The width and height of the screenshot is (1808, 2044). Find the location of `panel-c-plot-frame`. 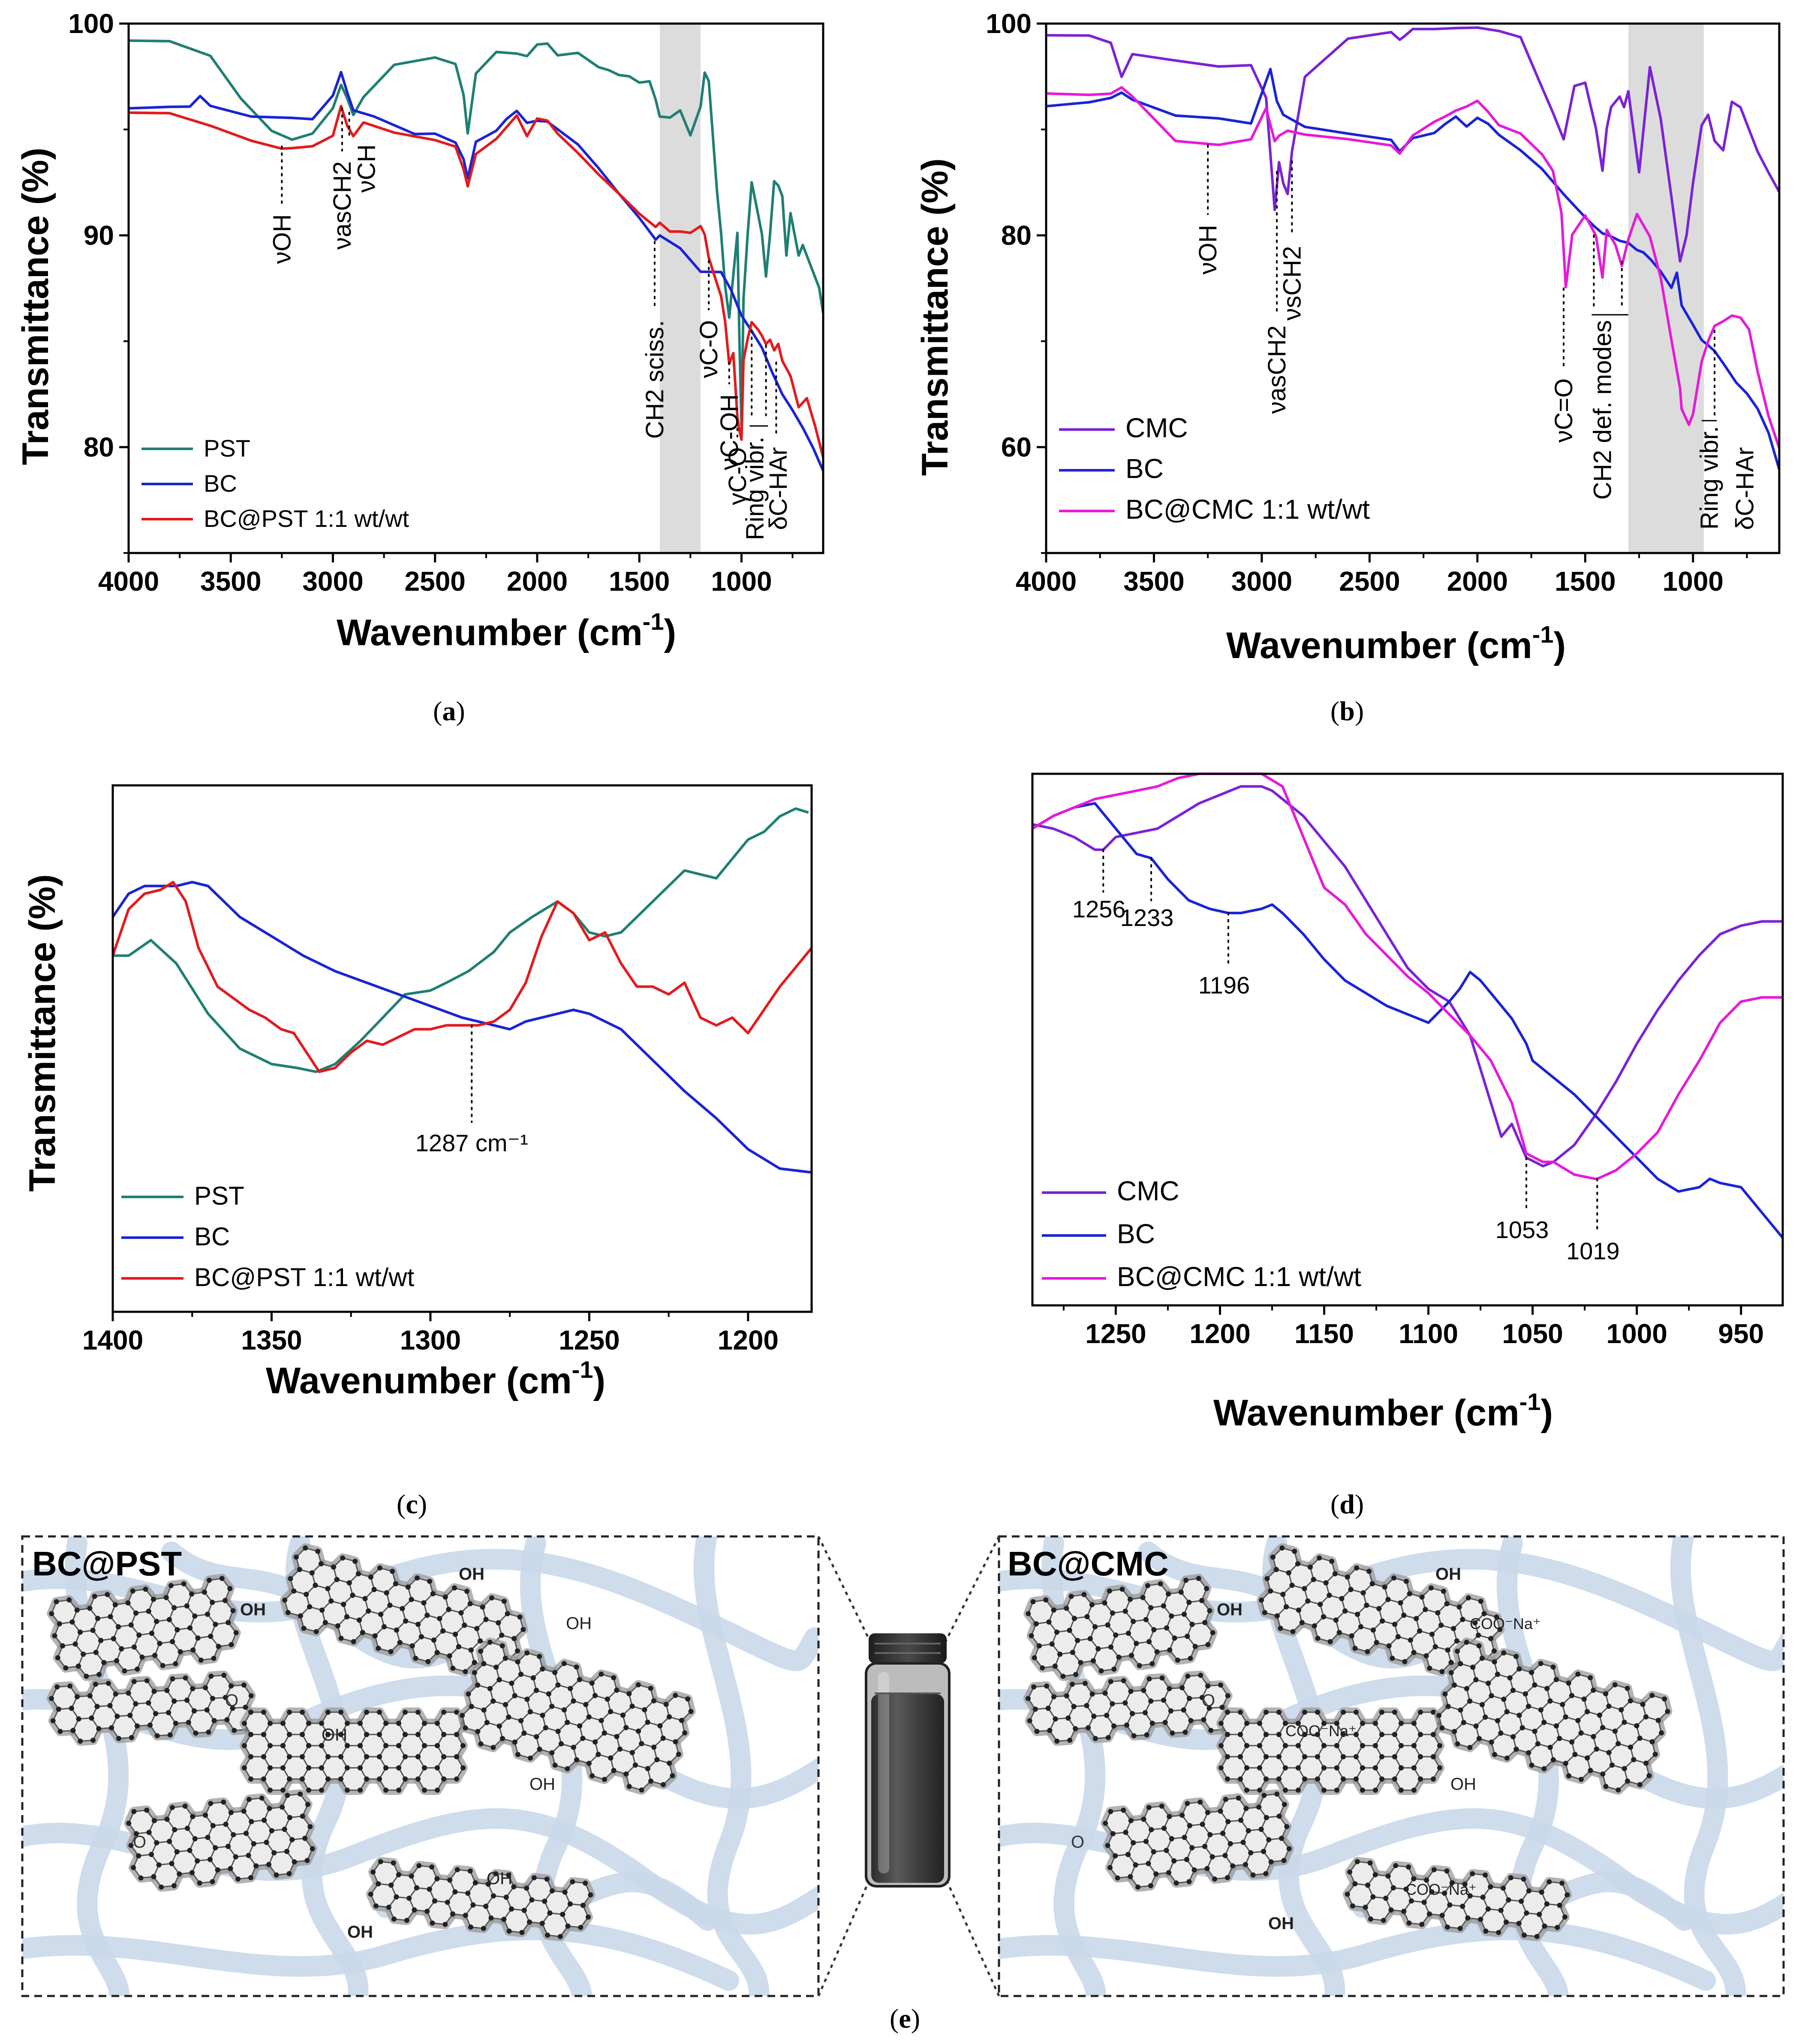

panel-c-plot-frame is located at coordinates (462, 1048).